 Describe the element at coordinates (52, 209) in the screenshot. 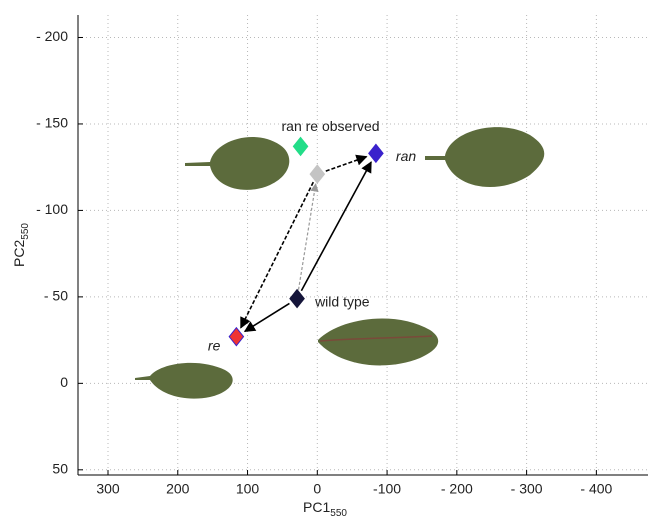

I see `y-tick-label: - 100` at that location.